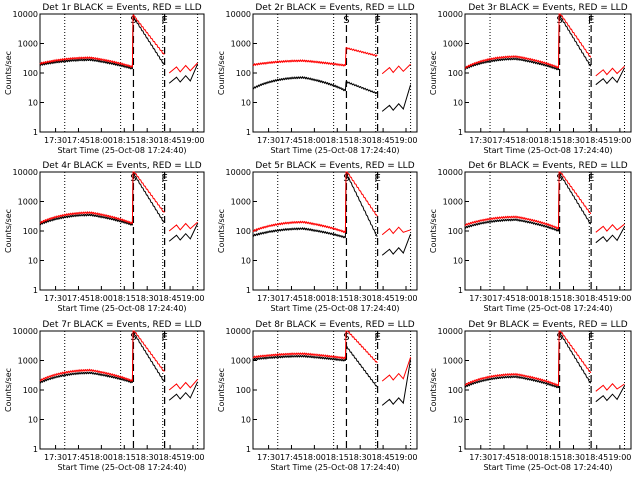 Image resolution: width=640 pixels, height=484 pixels. I want to click on panel-title: Det 7r BLACK = Events, RED = LLD, so click(121, 325).